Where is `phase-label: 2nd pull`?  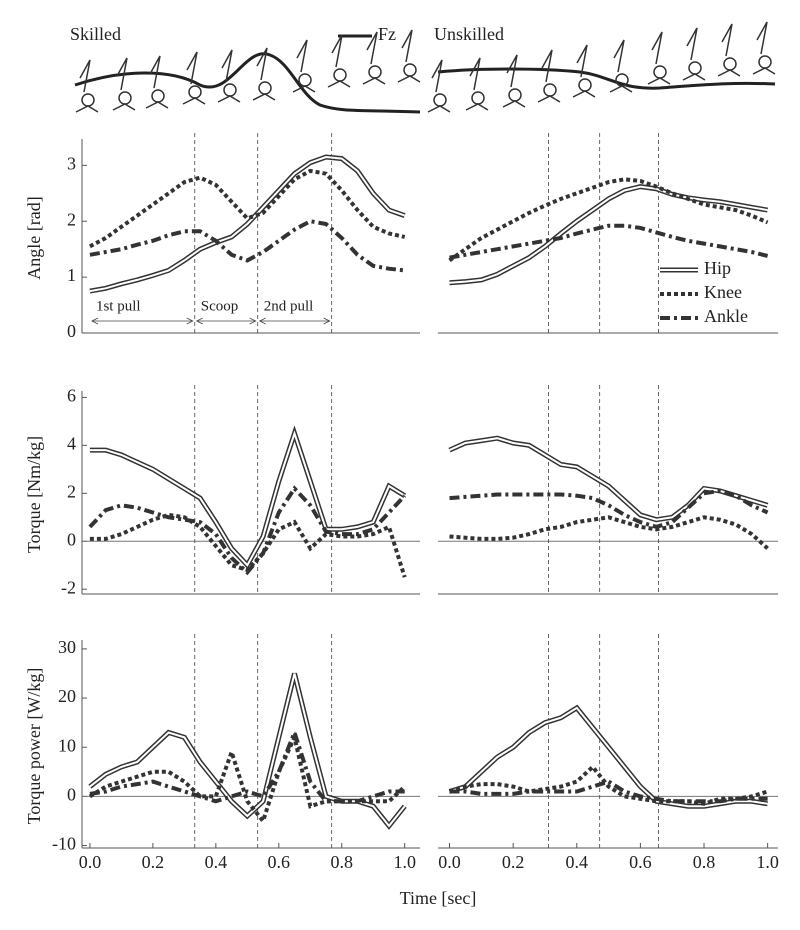 phase-label: 2nd pull is located at coordinates (289, 306).